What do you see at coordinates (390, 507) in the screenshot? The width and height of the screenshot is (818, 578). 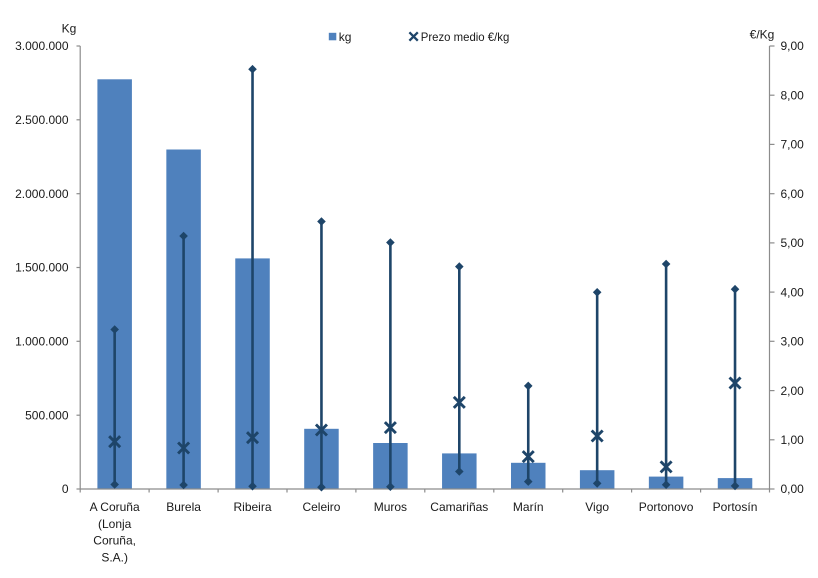 I see `svg-text: Muros` at bounding box center [390, 507].